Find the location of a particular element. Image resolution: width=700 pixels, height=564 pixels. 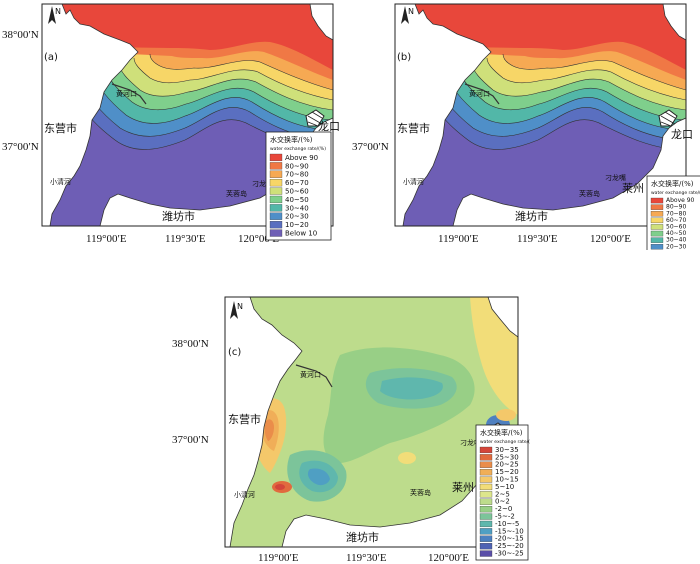

legend-item-label: 15~20 is located at coordinates (507, 472).